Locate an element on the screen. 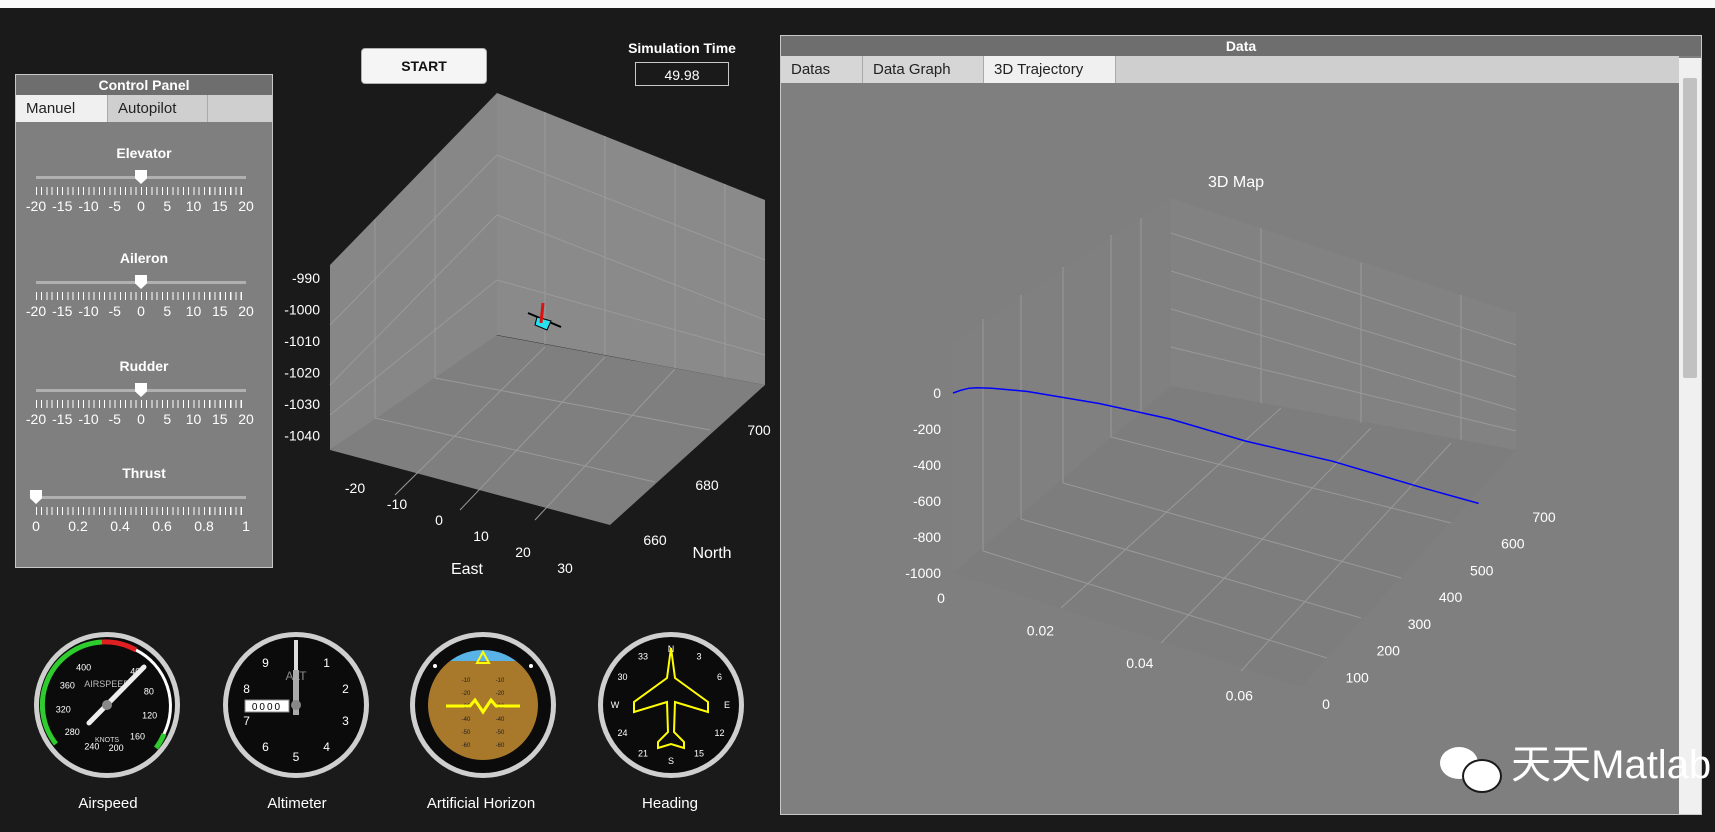 The height and width of the screenshot is (832, 1715). chart-y-ticks: 0 100 200 300 400 500 600 700 is located at coordinates (1439, 610).